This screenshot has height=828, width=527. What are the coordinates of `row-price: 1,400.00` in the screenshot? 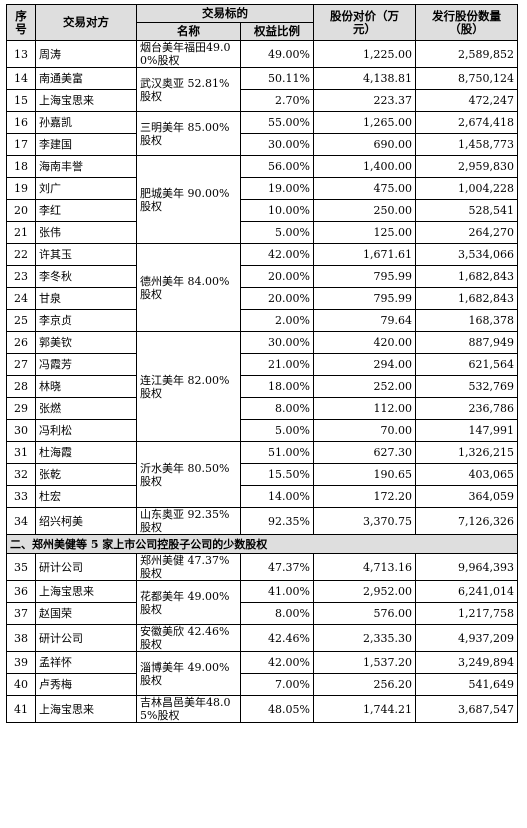 It's located at (364, 166).